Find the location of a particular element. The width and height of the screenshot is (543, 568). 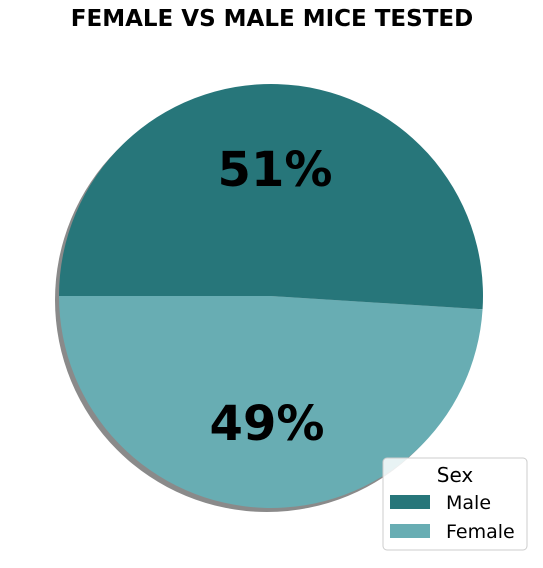

legend-swatch-male is located at coordinates (410, 502).